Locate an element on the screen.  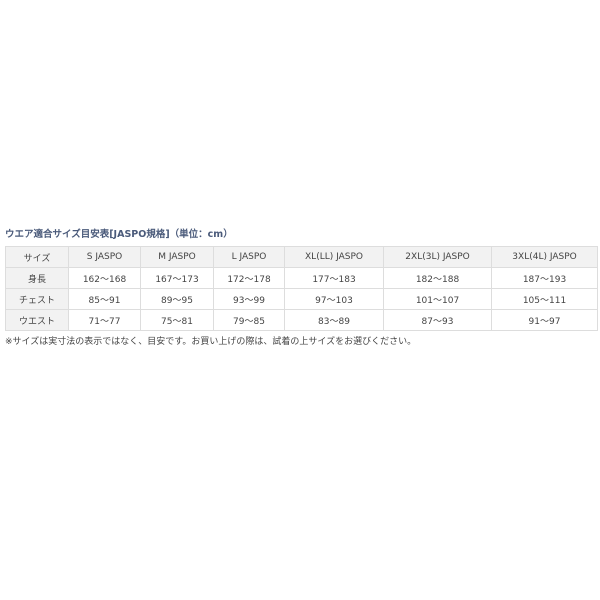
header-cell: 3XL(4L) JASPO is located at coordinates (544, 257).